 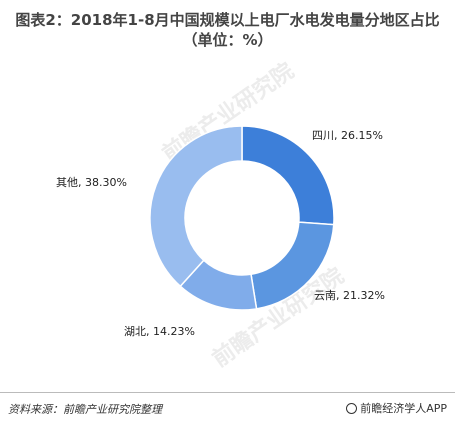 I want to click on brand-logo-icon, so click(x=352, y=408).